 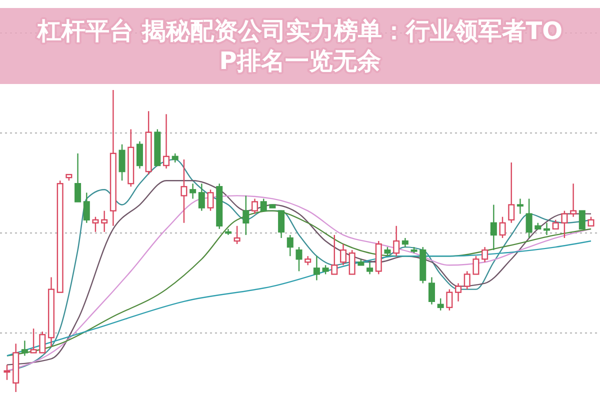 I want to click on chart-title: 杠杆平台 揭秘配资公司实力榜单：行业领军者TOP排名一览无余, so click(x=299, y=46).